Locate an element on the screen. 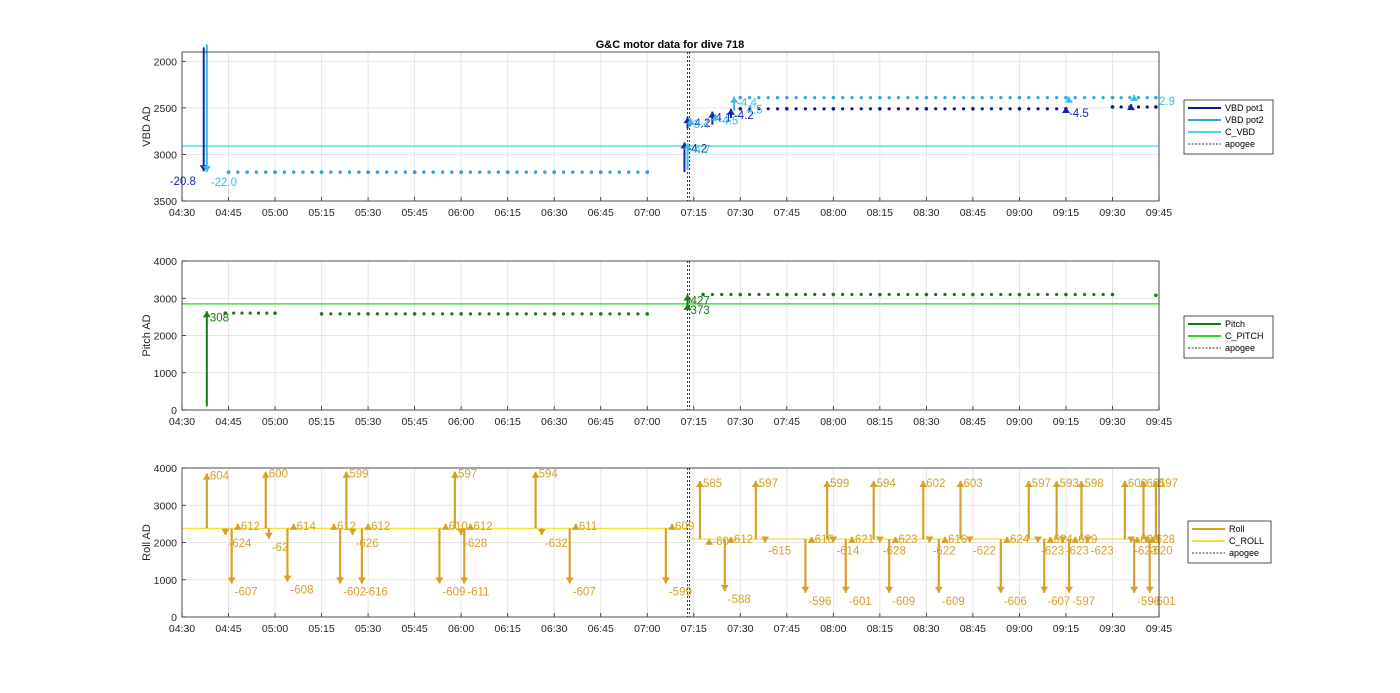 The width and height of the screenshot is (1400, 693). x-tick-label: 08:45 is located at coordinates (973, 629).